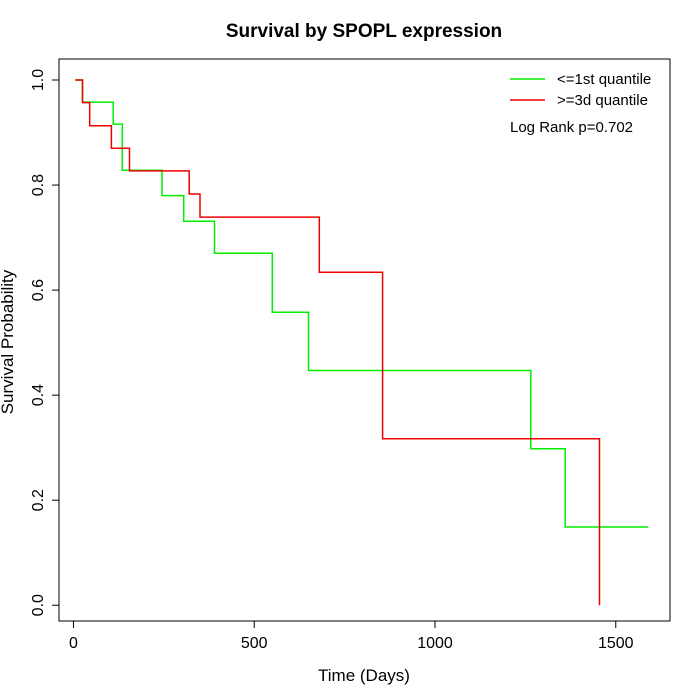 Image resolution: width=700 pixels, height=700 pixels. I want to click on x-tick-label: 1000, so click(435, 643).